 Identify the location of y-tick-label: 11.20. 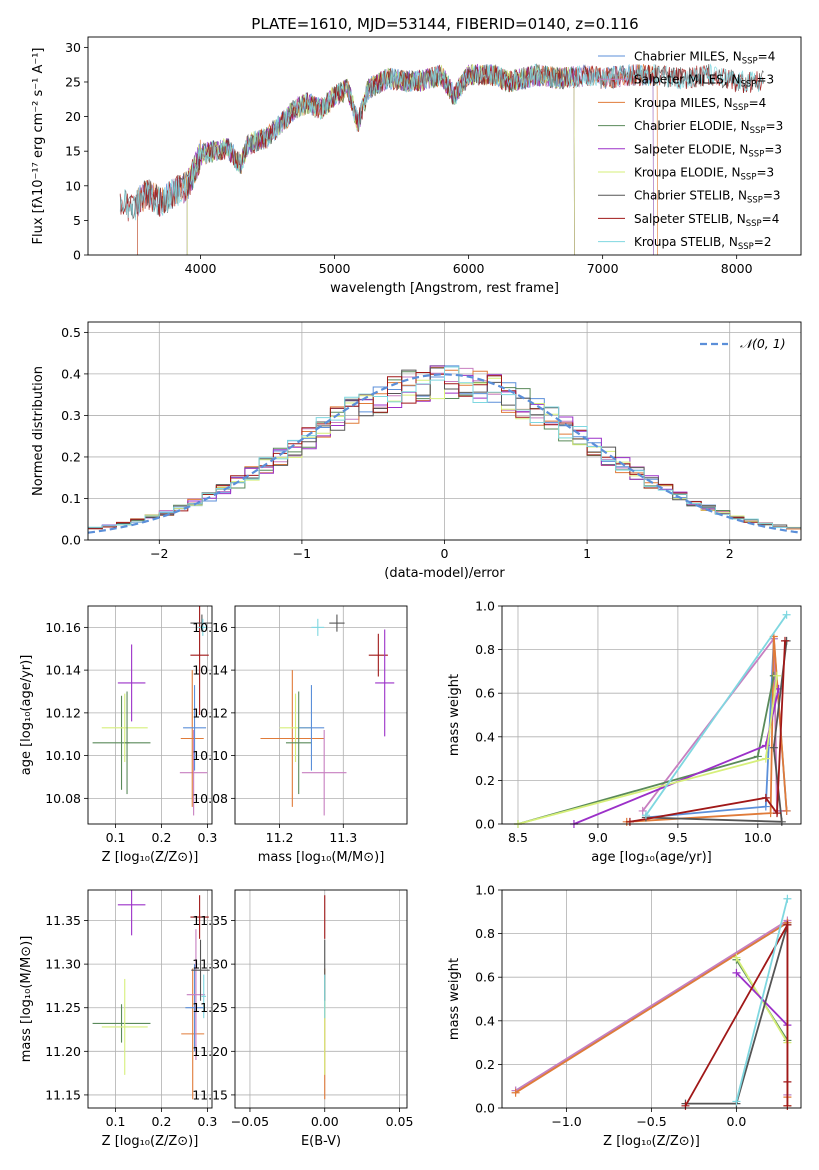
(63, 1051).